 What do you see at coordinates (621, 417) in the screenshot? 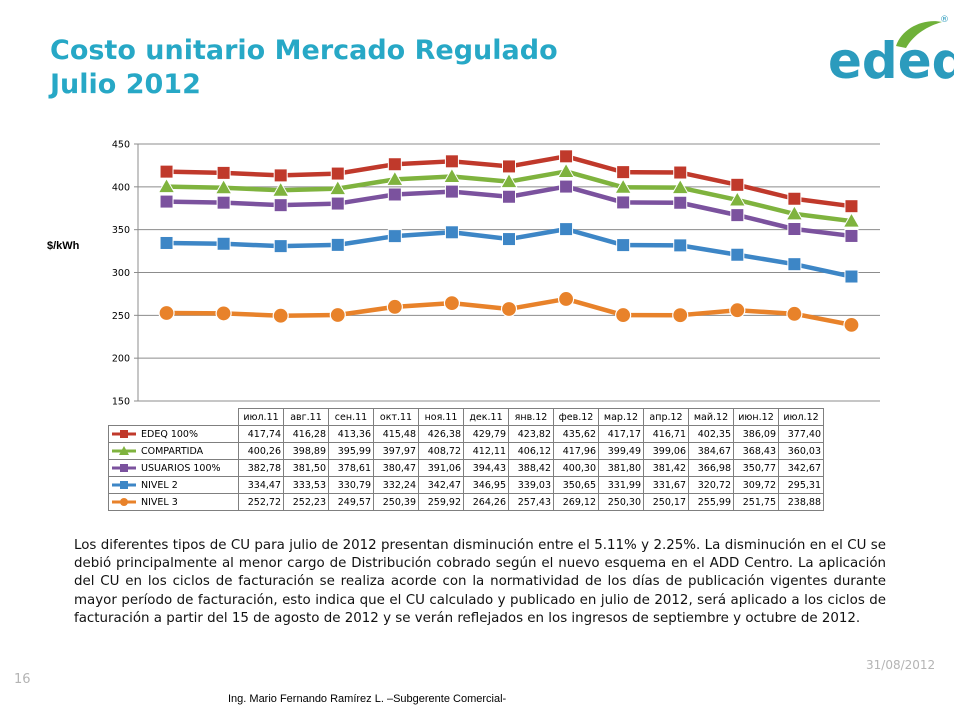
I see `x-category-label: мар.12` at bounding box center [621, 417].